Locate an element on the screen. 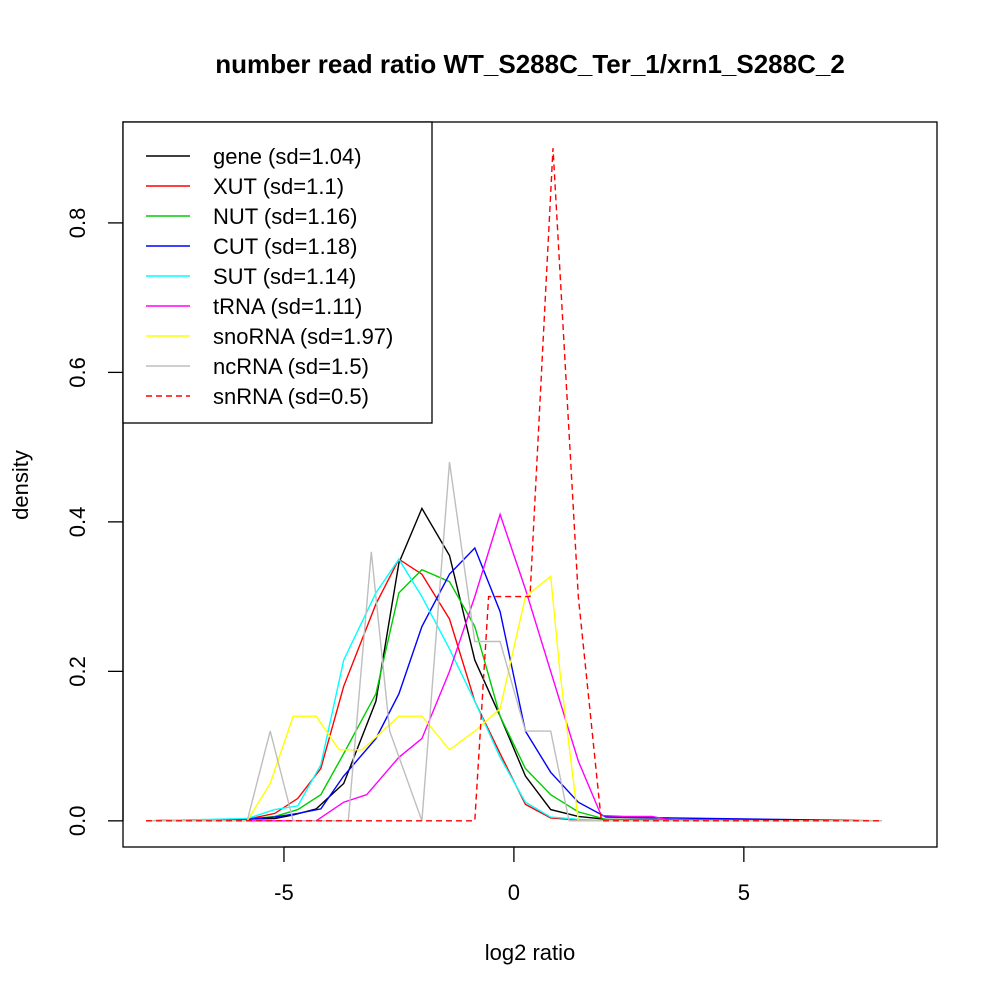 The width and height of the screenshot is (1000, 1000). legend-label: snRNA (sd=0.5) is located at coordinates (291, 396).